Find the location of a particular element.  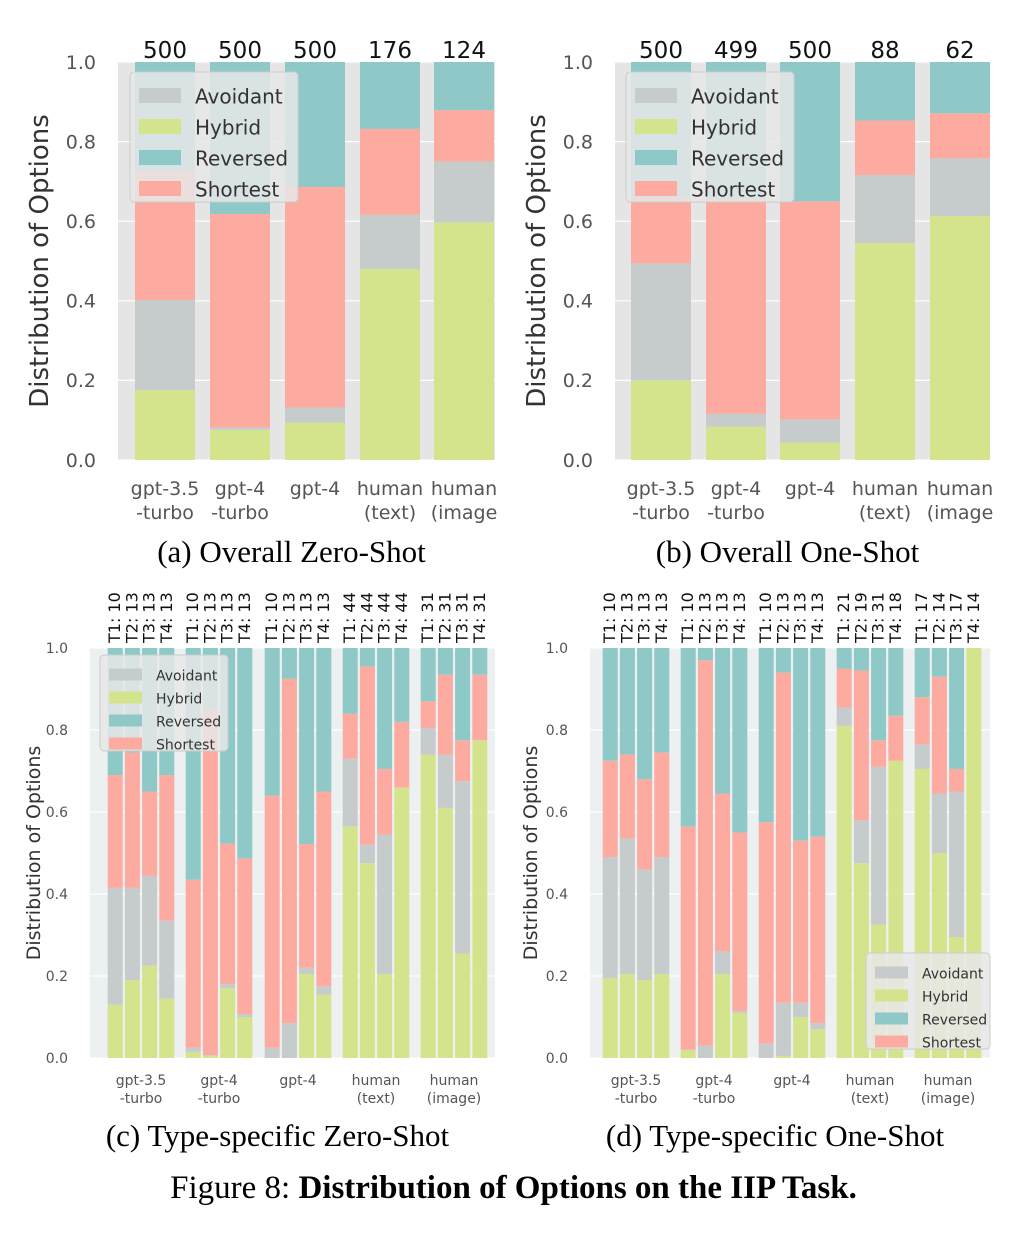

legend-label: Reversed is located at coordinates (954, 1021).